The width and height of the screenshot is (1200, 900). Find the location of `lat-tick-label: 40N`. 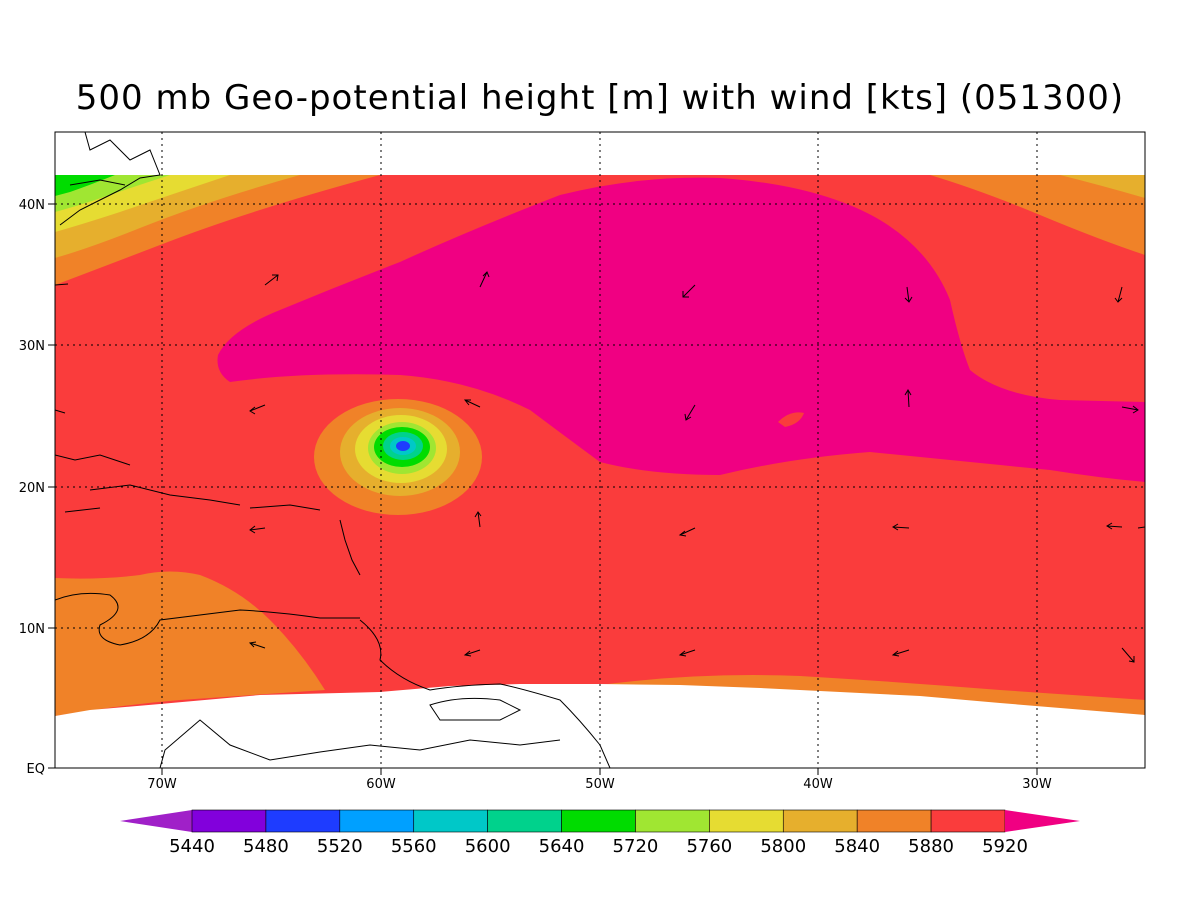

lat-tick-label: 40N is located at coordinates (32, 205).